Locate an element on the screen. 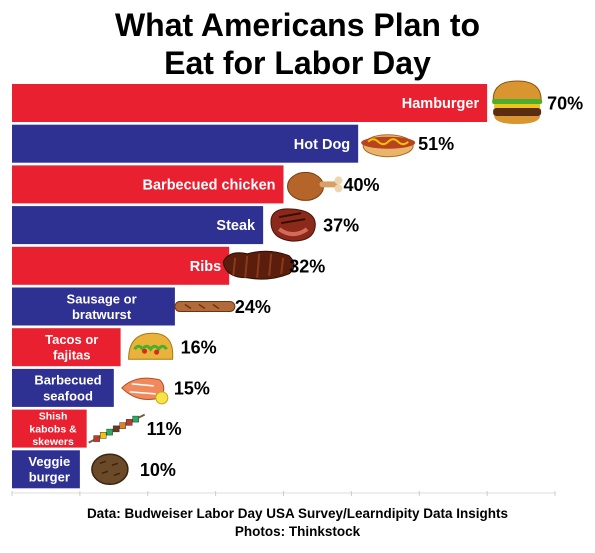 The width and height of the screenshot is (595, 553). value-label: 40% is located at coordinates (362, 185).